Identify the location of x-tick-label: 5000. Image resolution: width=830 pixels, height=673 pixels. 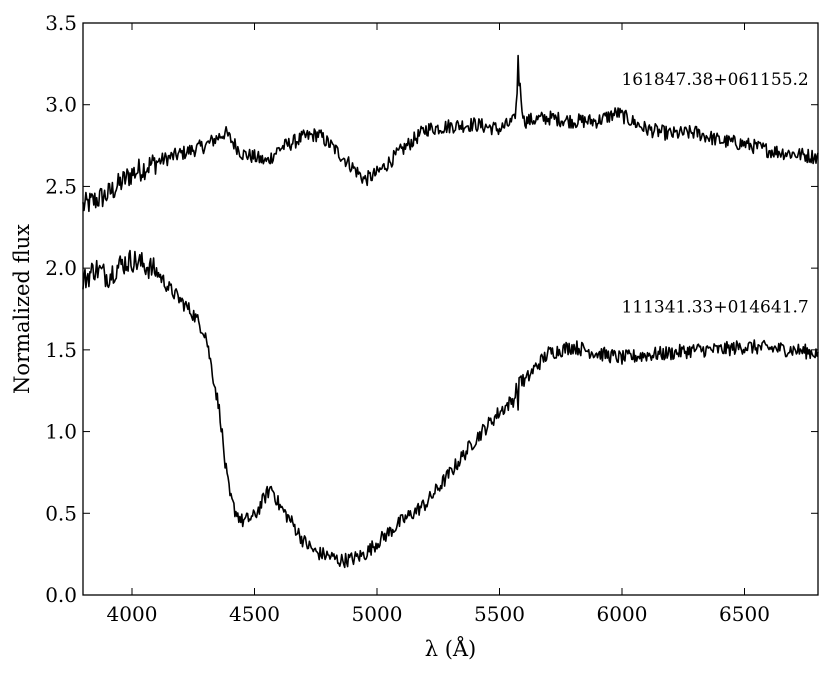
(377, 614).